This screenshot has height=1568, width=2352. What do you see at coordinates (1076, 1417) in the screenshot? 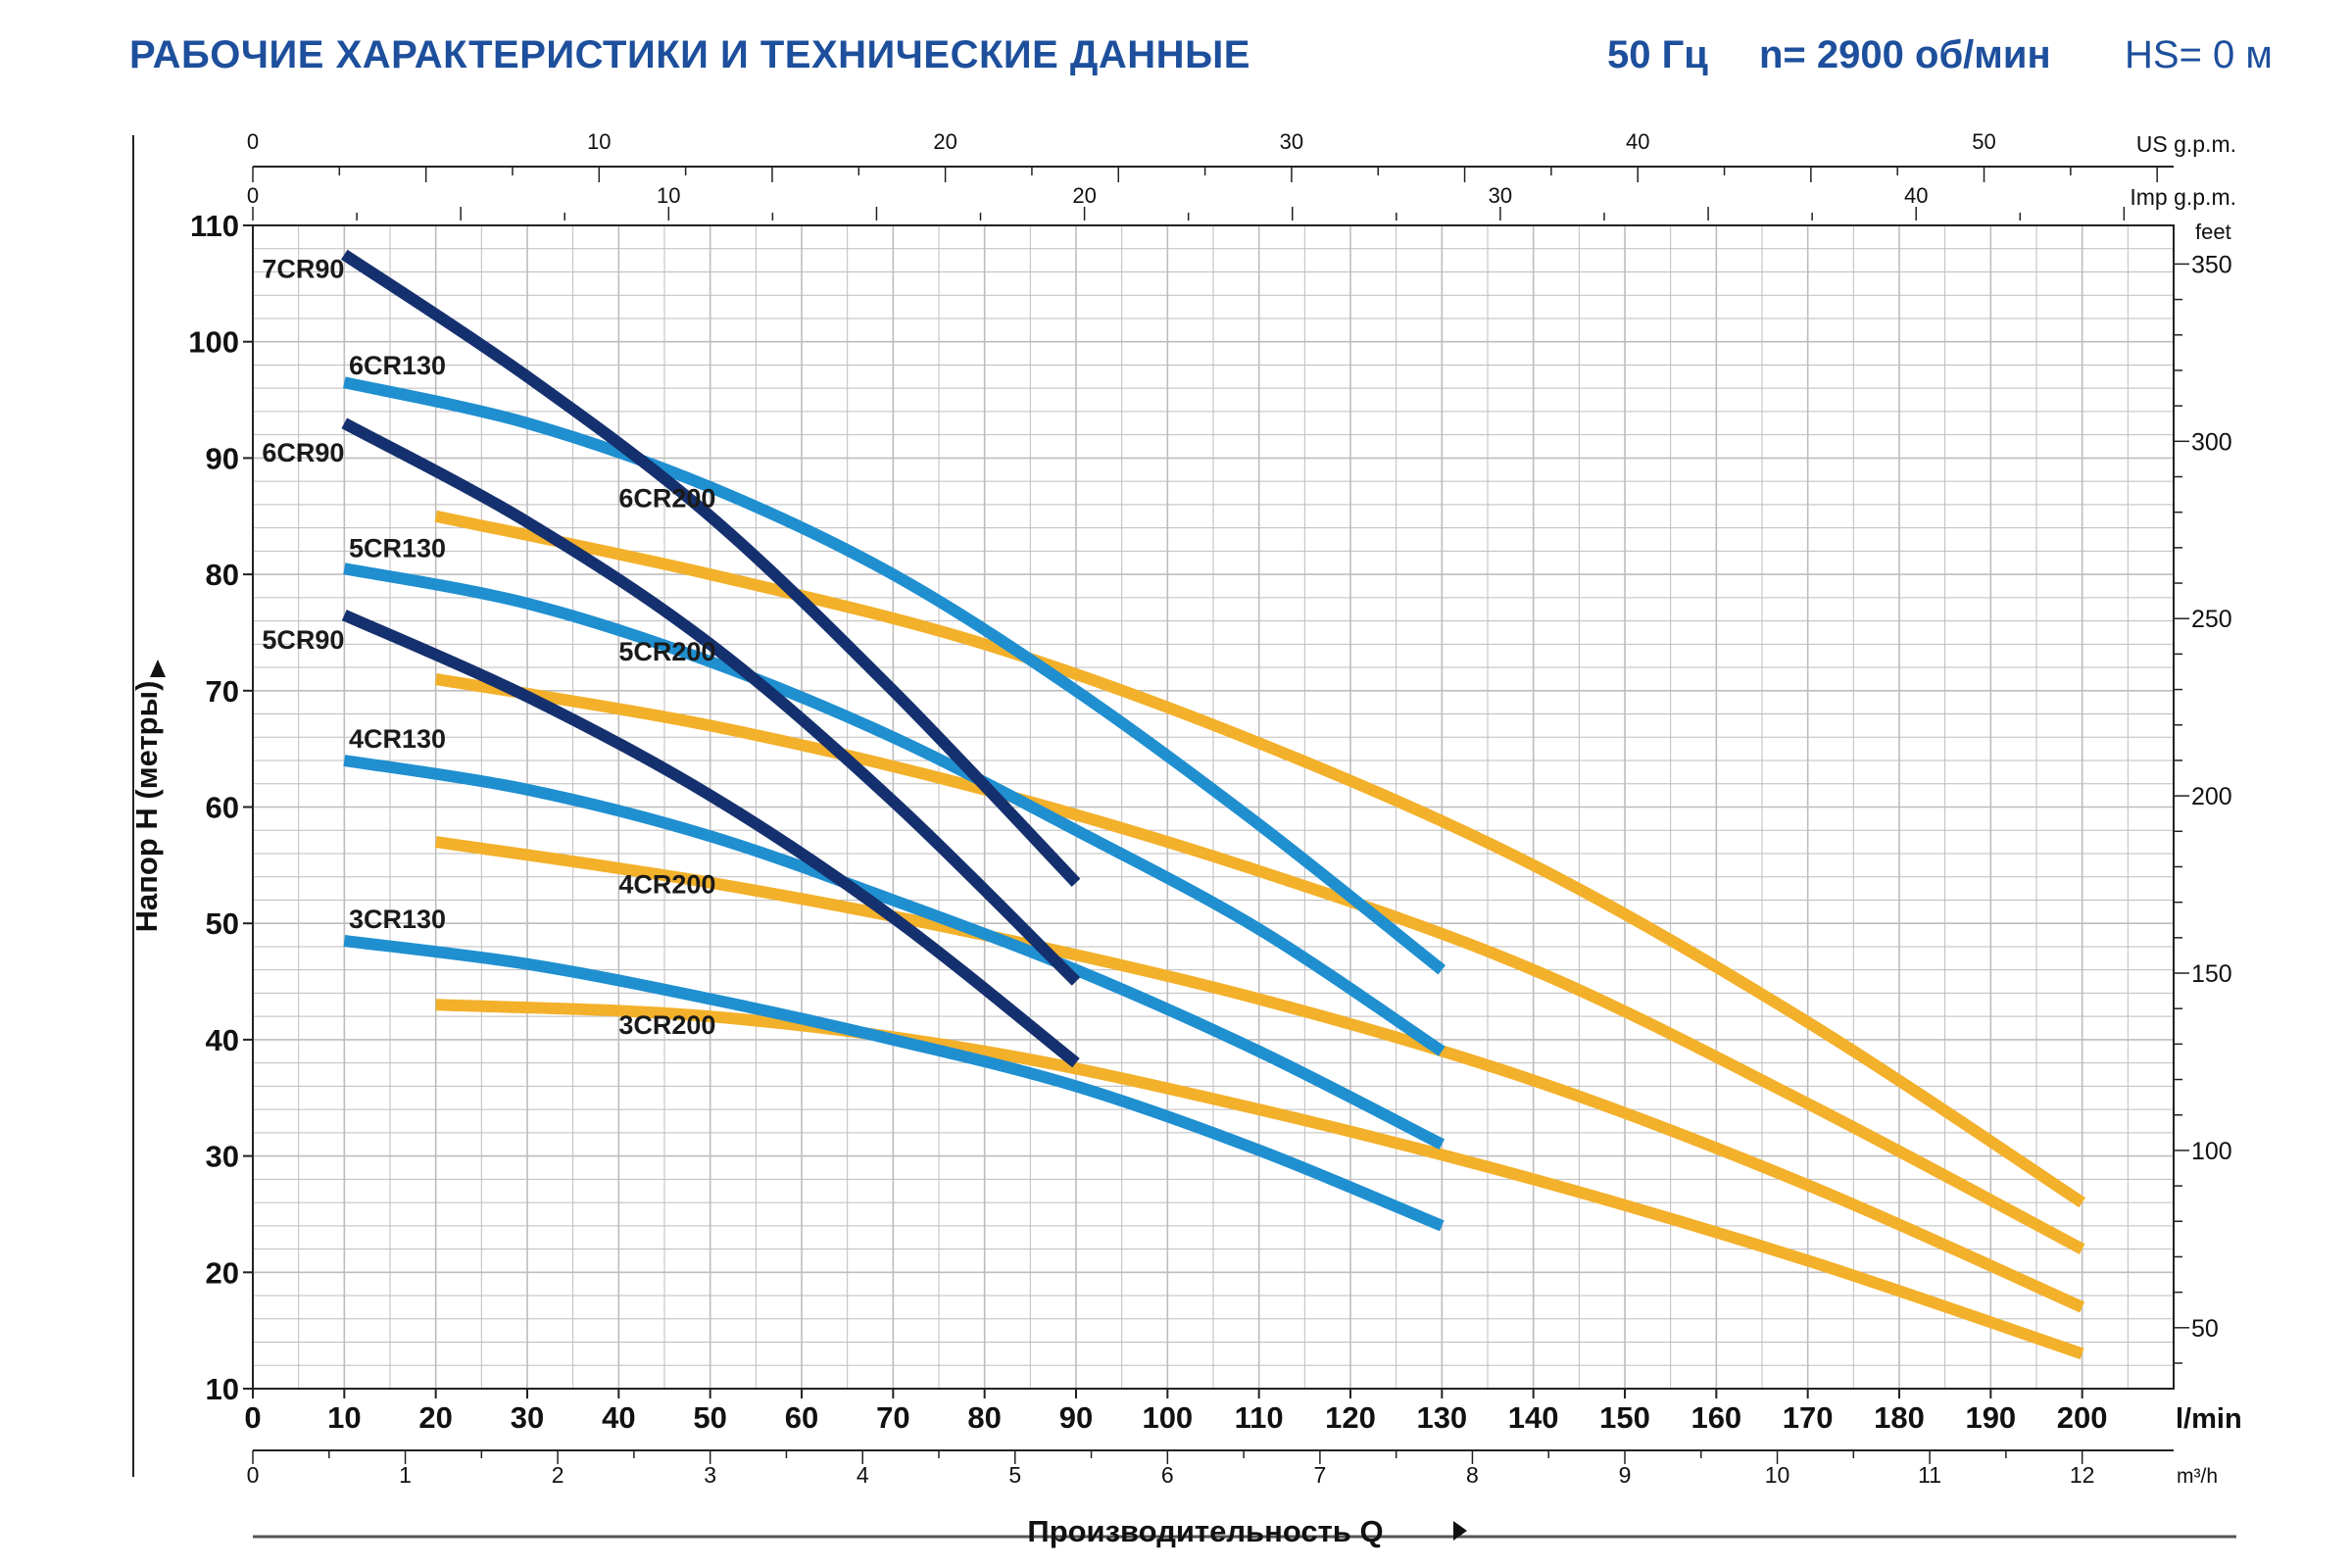
I see `x-tick-label: 90` at bounding box center [1076, 1417].